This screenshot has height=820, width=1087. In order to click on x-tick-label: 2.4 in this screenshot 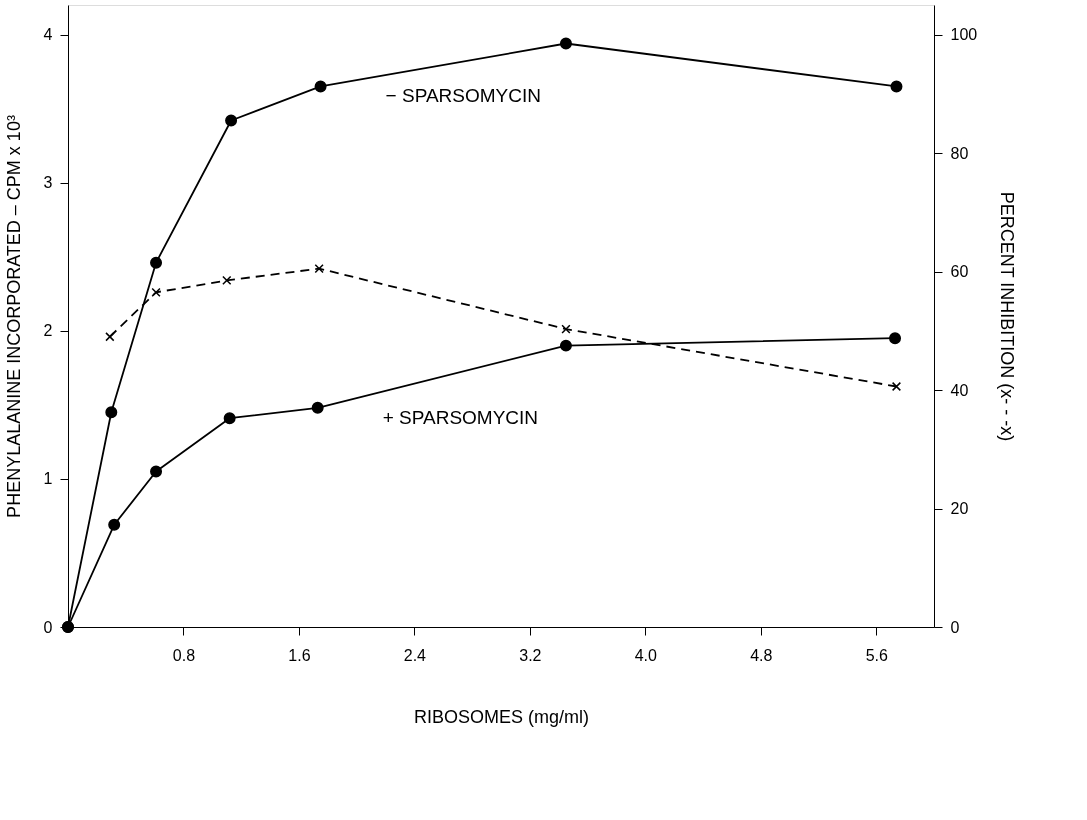, I will do `click(415, 655)`.